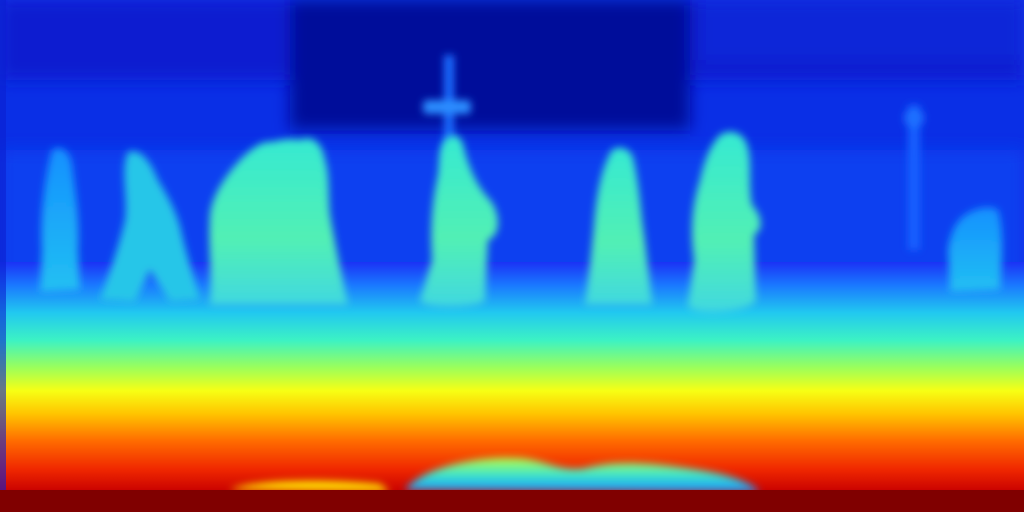 Image resolution: width=1024 pixels, height=512 pixels. I want to click on pedestrian-center-right, so click(618, 226).